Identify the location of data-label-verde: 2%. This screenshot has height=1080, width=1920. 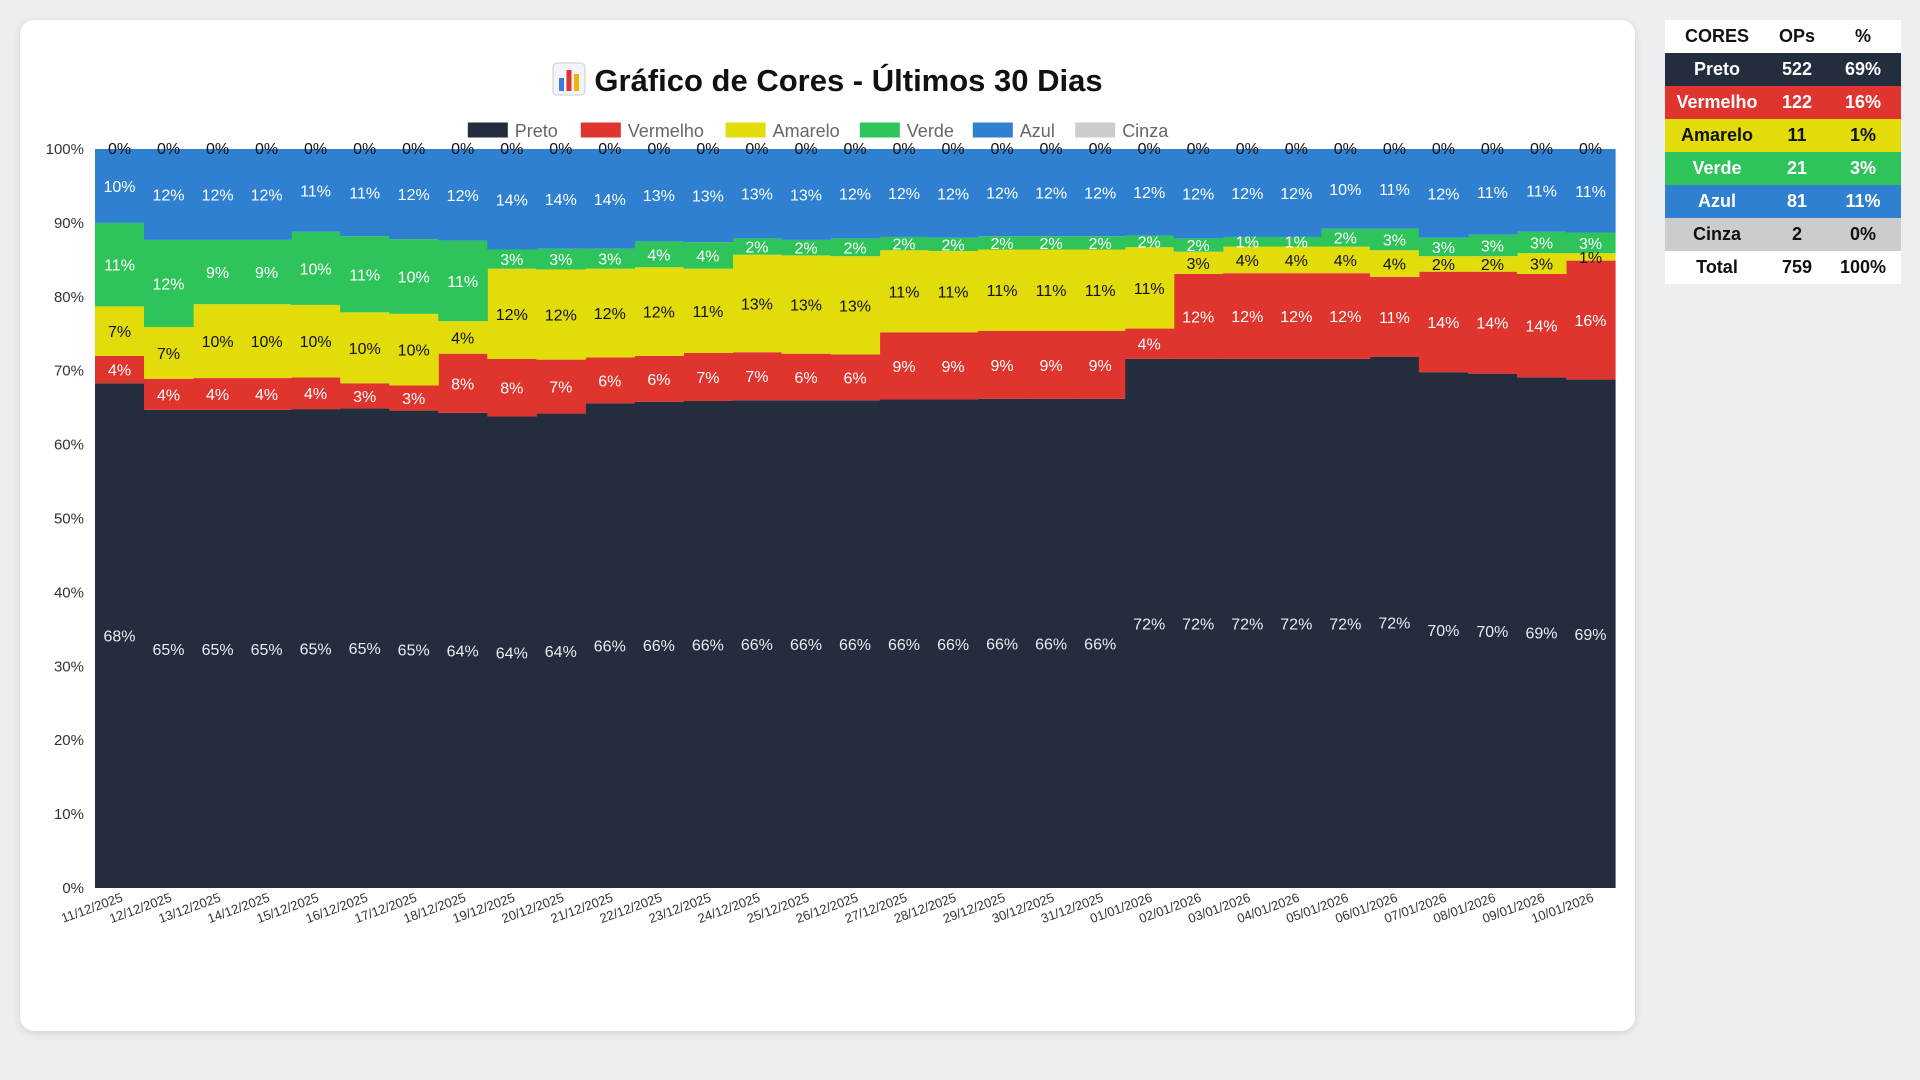
(1198, 246).